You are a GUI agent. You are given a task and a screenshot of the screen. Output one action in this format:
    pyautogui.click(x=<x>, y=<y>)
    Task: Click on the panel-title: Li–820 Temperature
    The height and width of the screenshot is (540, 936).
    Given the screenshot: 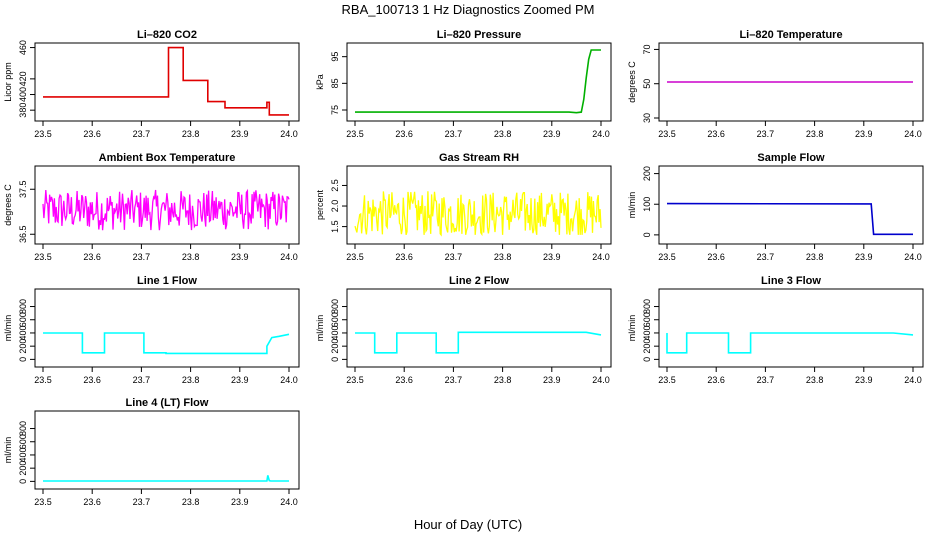 What is the action you would take?
    pyautogui.click(x=790, y=35)
    